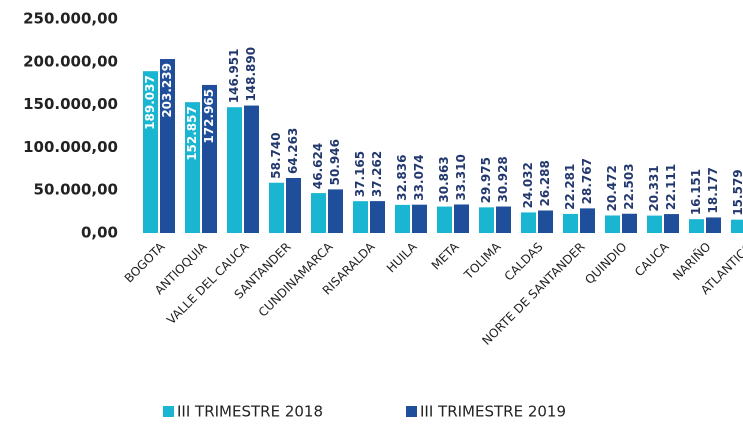 This screenshot has height=437, width=743. I want to click on y-tick-label: 0,00, so click(99, 233).